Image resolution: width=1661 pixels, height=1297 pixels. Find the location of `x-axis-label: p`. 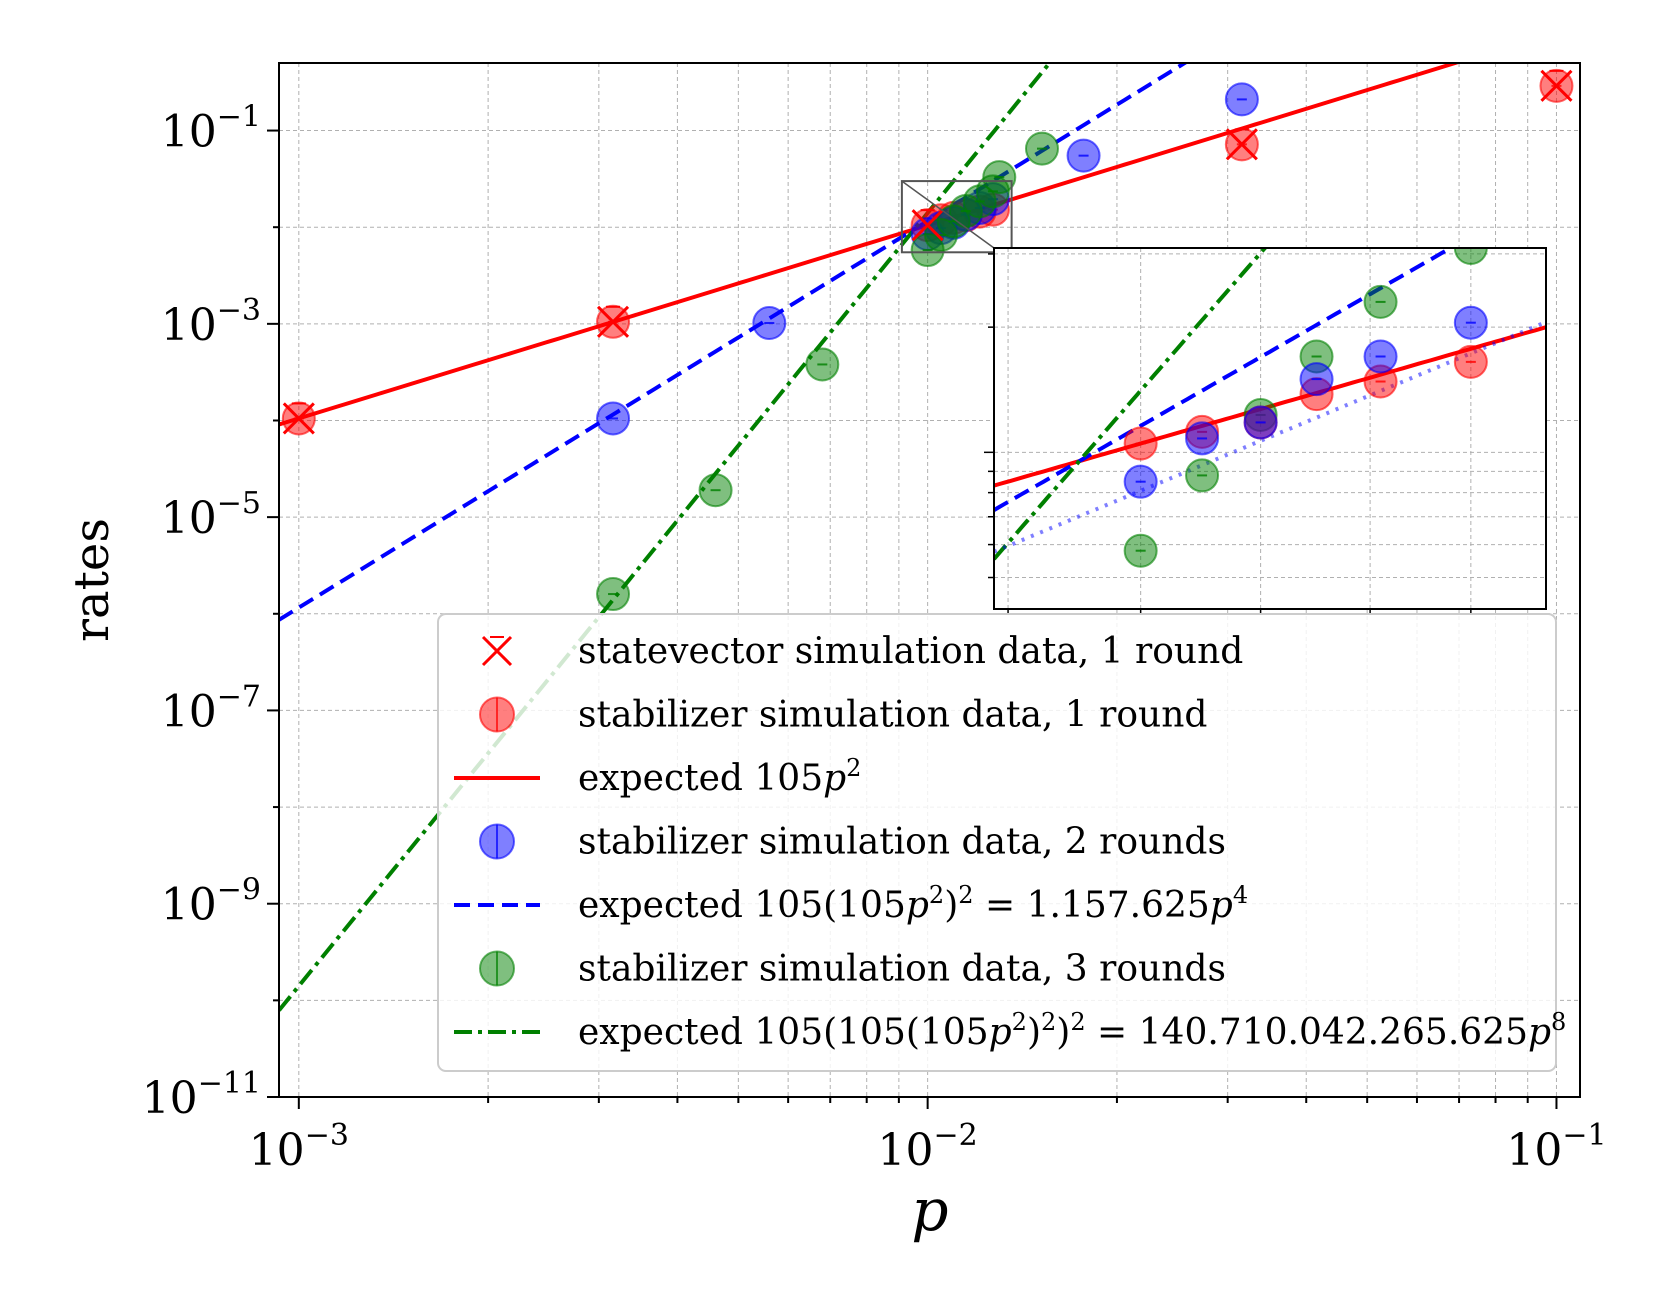

x-axis-label: p is located at coordinates (929, 1210).